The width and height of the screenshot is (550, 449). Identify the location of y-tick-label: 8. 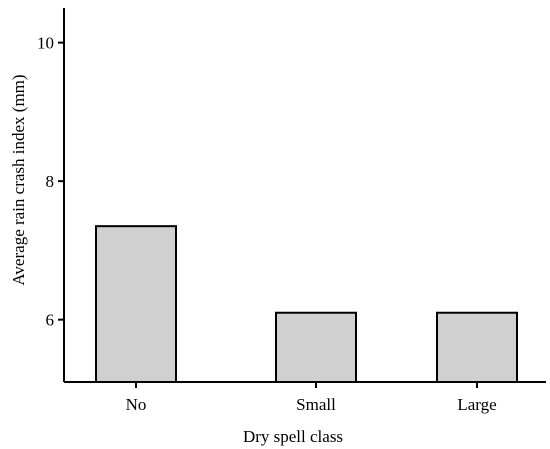
(50, 181).